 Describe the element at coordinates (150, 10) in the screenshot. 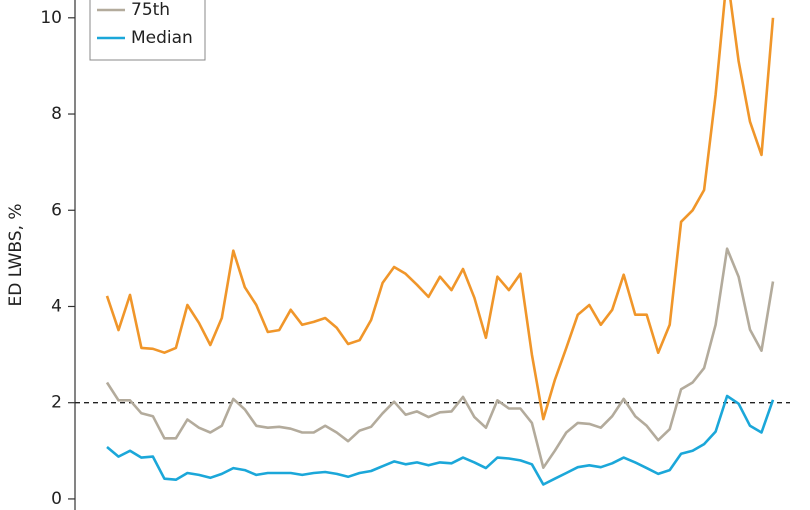

I see `legend-label: 75th` at that location.